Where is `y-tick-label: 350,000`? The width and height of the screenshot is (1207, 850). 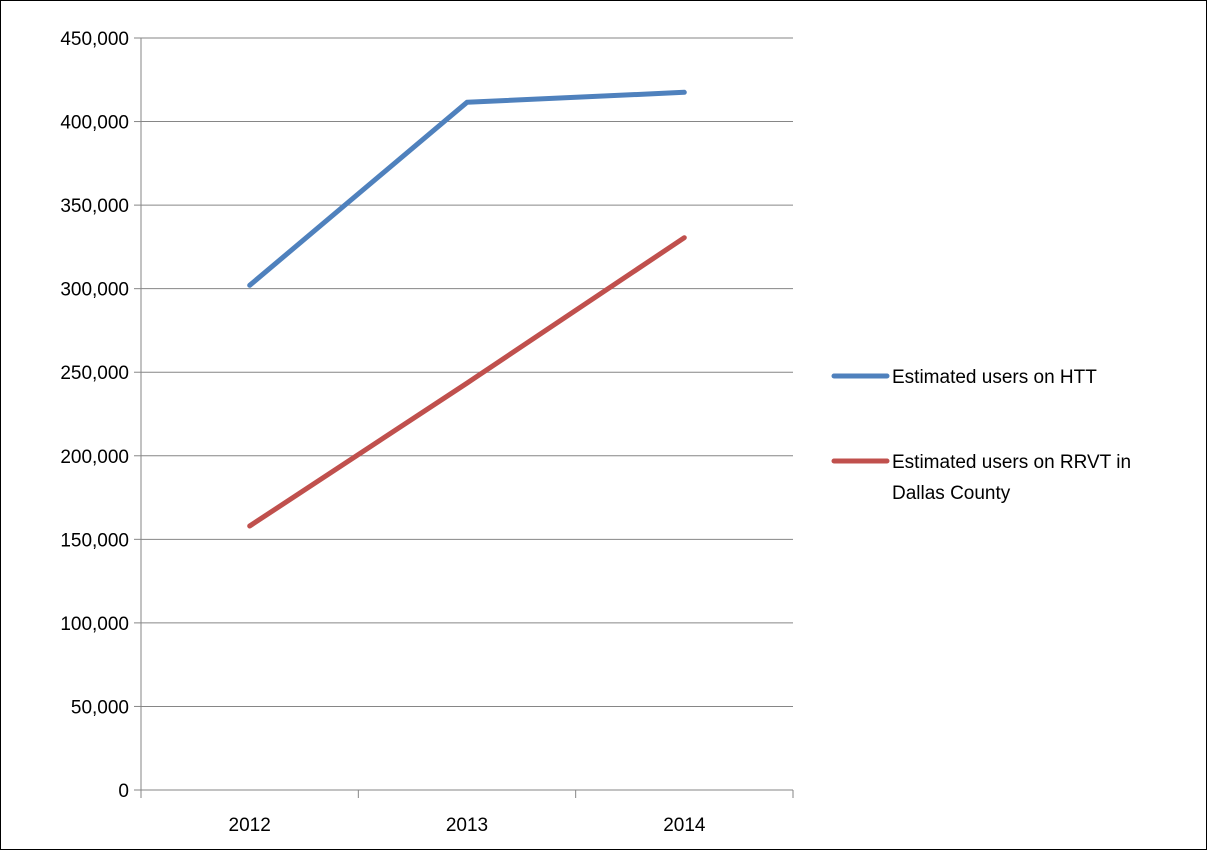
y-tick-label: 350,000 is located at coordinates (94, 206).